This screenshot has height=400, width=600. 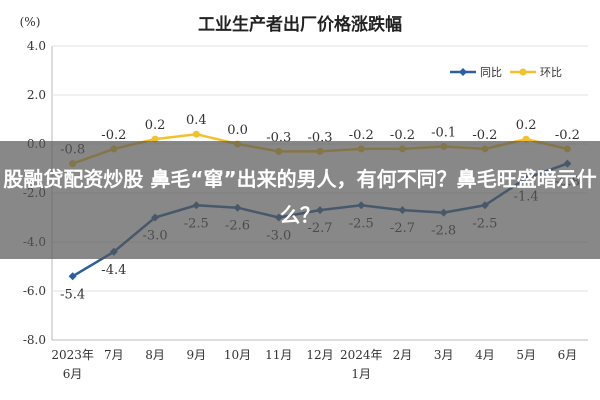 What do you see at coordinates (443, 132) in the screenshot?
I see `data-label: -0.1` at bounding box center [443, 132].